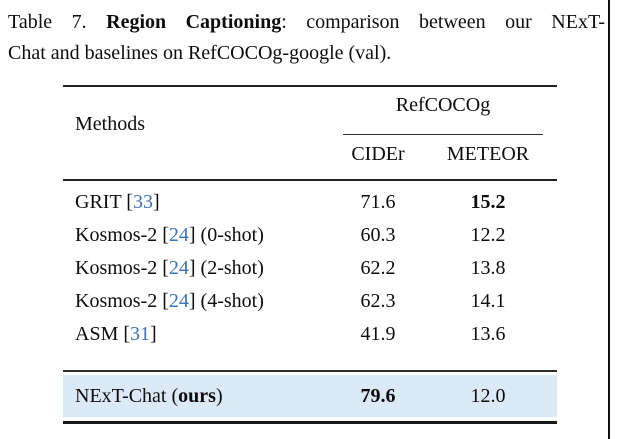 The width and height of the screenshot is (617, 439). What do you see at coordinates (310, 396) in the screenshot?
I see `table-row-highlighted: NExT-Chat (ours) 79.6 12.0` at bounding box center [310, 396].